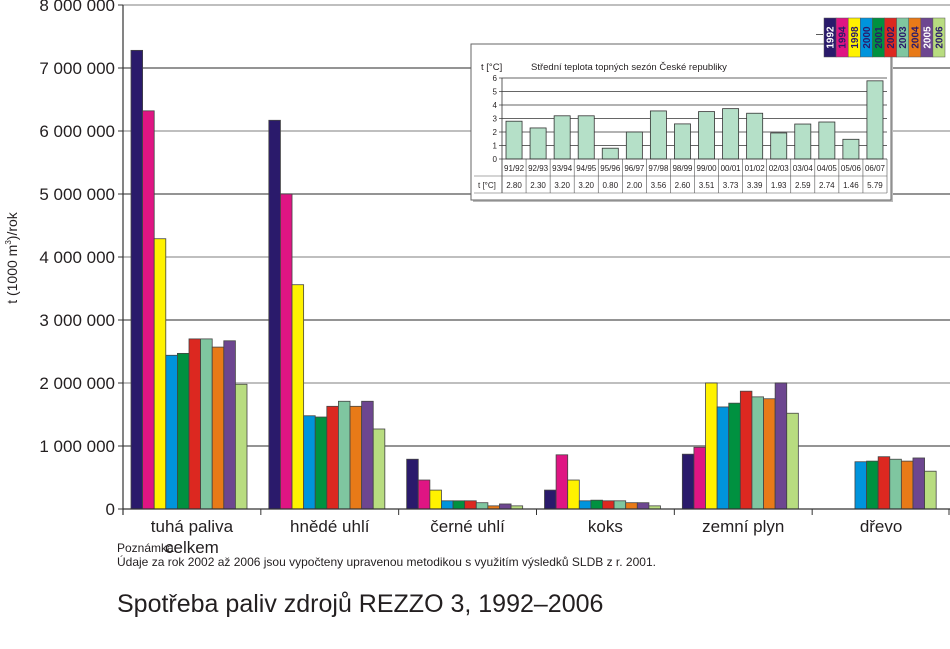  What do you see at coordinates (875, 168) in the screenshot?
I see `inset-category-label: 06/07` at bounding box center [875, 168].